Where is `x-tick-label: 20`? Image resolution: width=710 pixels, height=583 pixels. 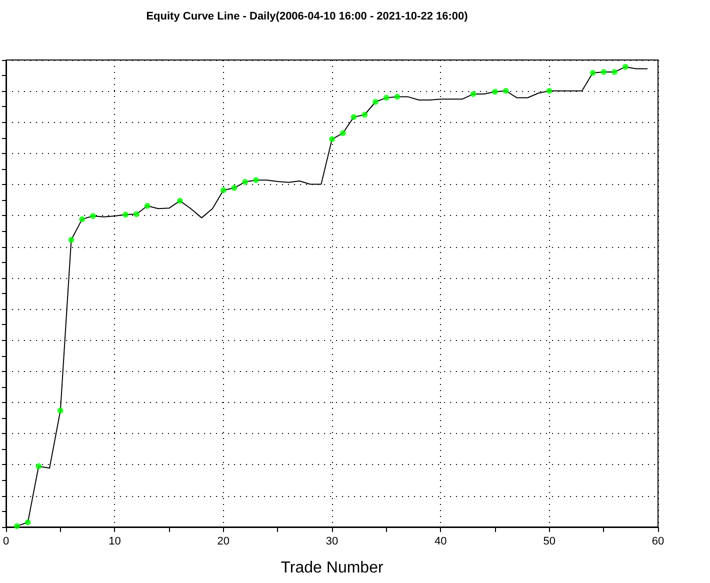
x-tick-label: 20 is located at coordinates (223, 542).